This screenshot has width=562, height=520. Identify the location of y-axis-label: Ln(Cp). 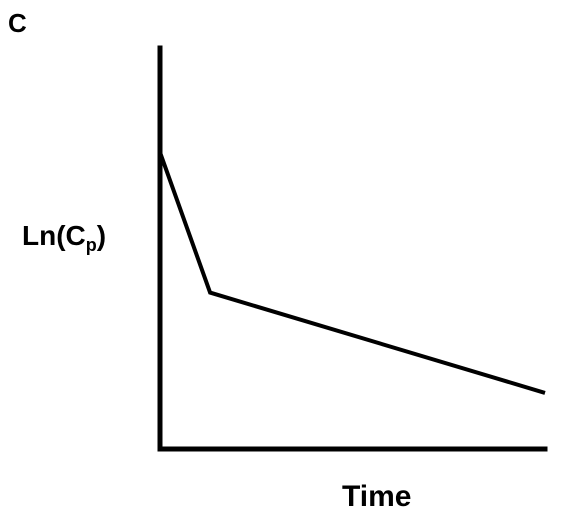
(64, 237).